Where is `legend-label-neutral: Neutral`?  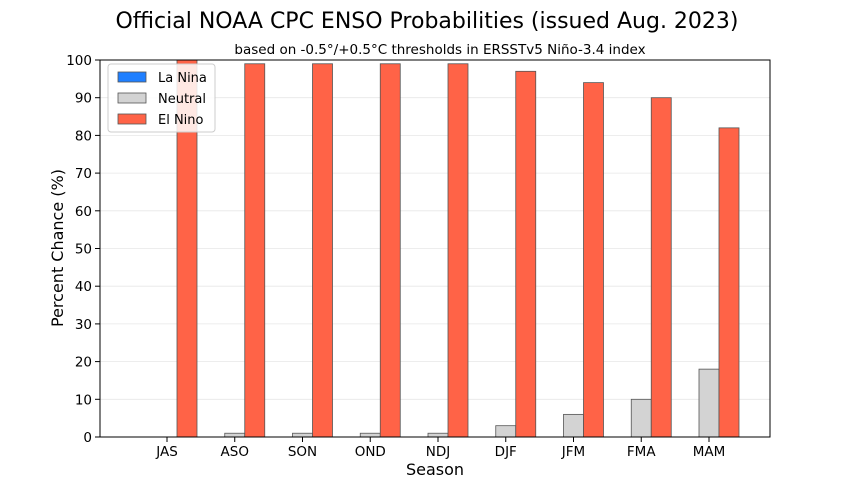
legend-label-neutral: Neutral is located at coordinates (182, 99).